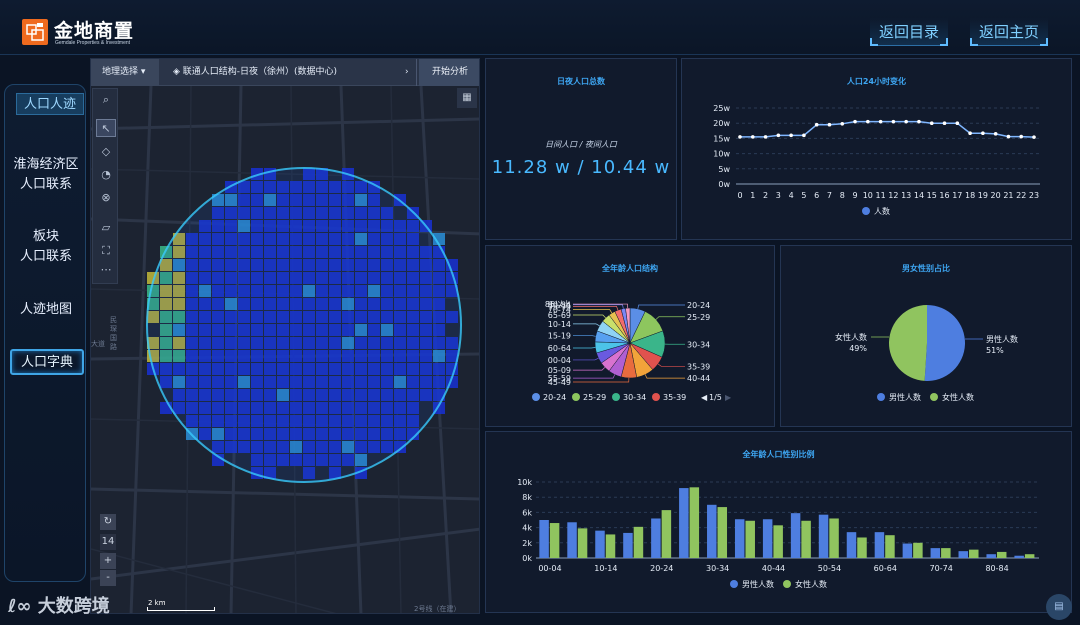 The width and height of the screenshot is (1080, 625). I want to click on pie-label: 85以上, so click(558, 304).